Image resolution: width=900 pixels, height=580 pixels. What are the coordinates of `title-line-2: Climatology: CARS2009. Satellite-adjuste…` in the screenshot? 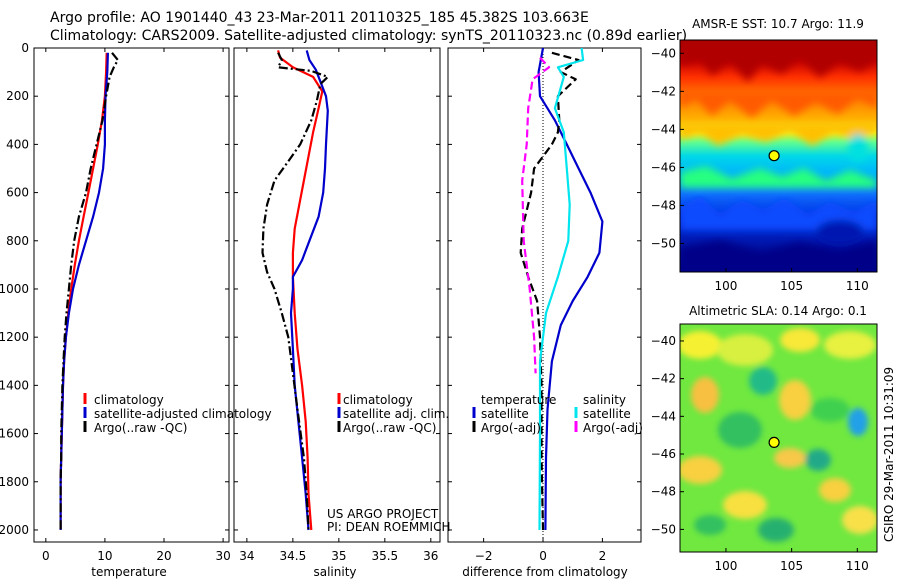 It's located at (368, 36).